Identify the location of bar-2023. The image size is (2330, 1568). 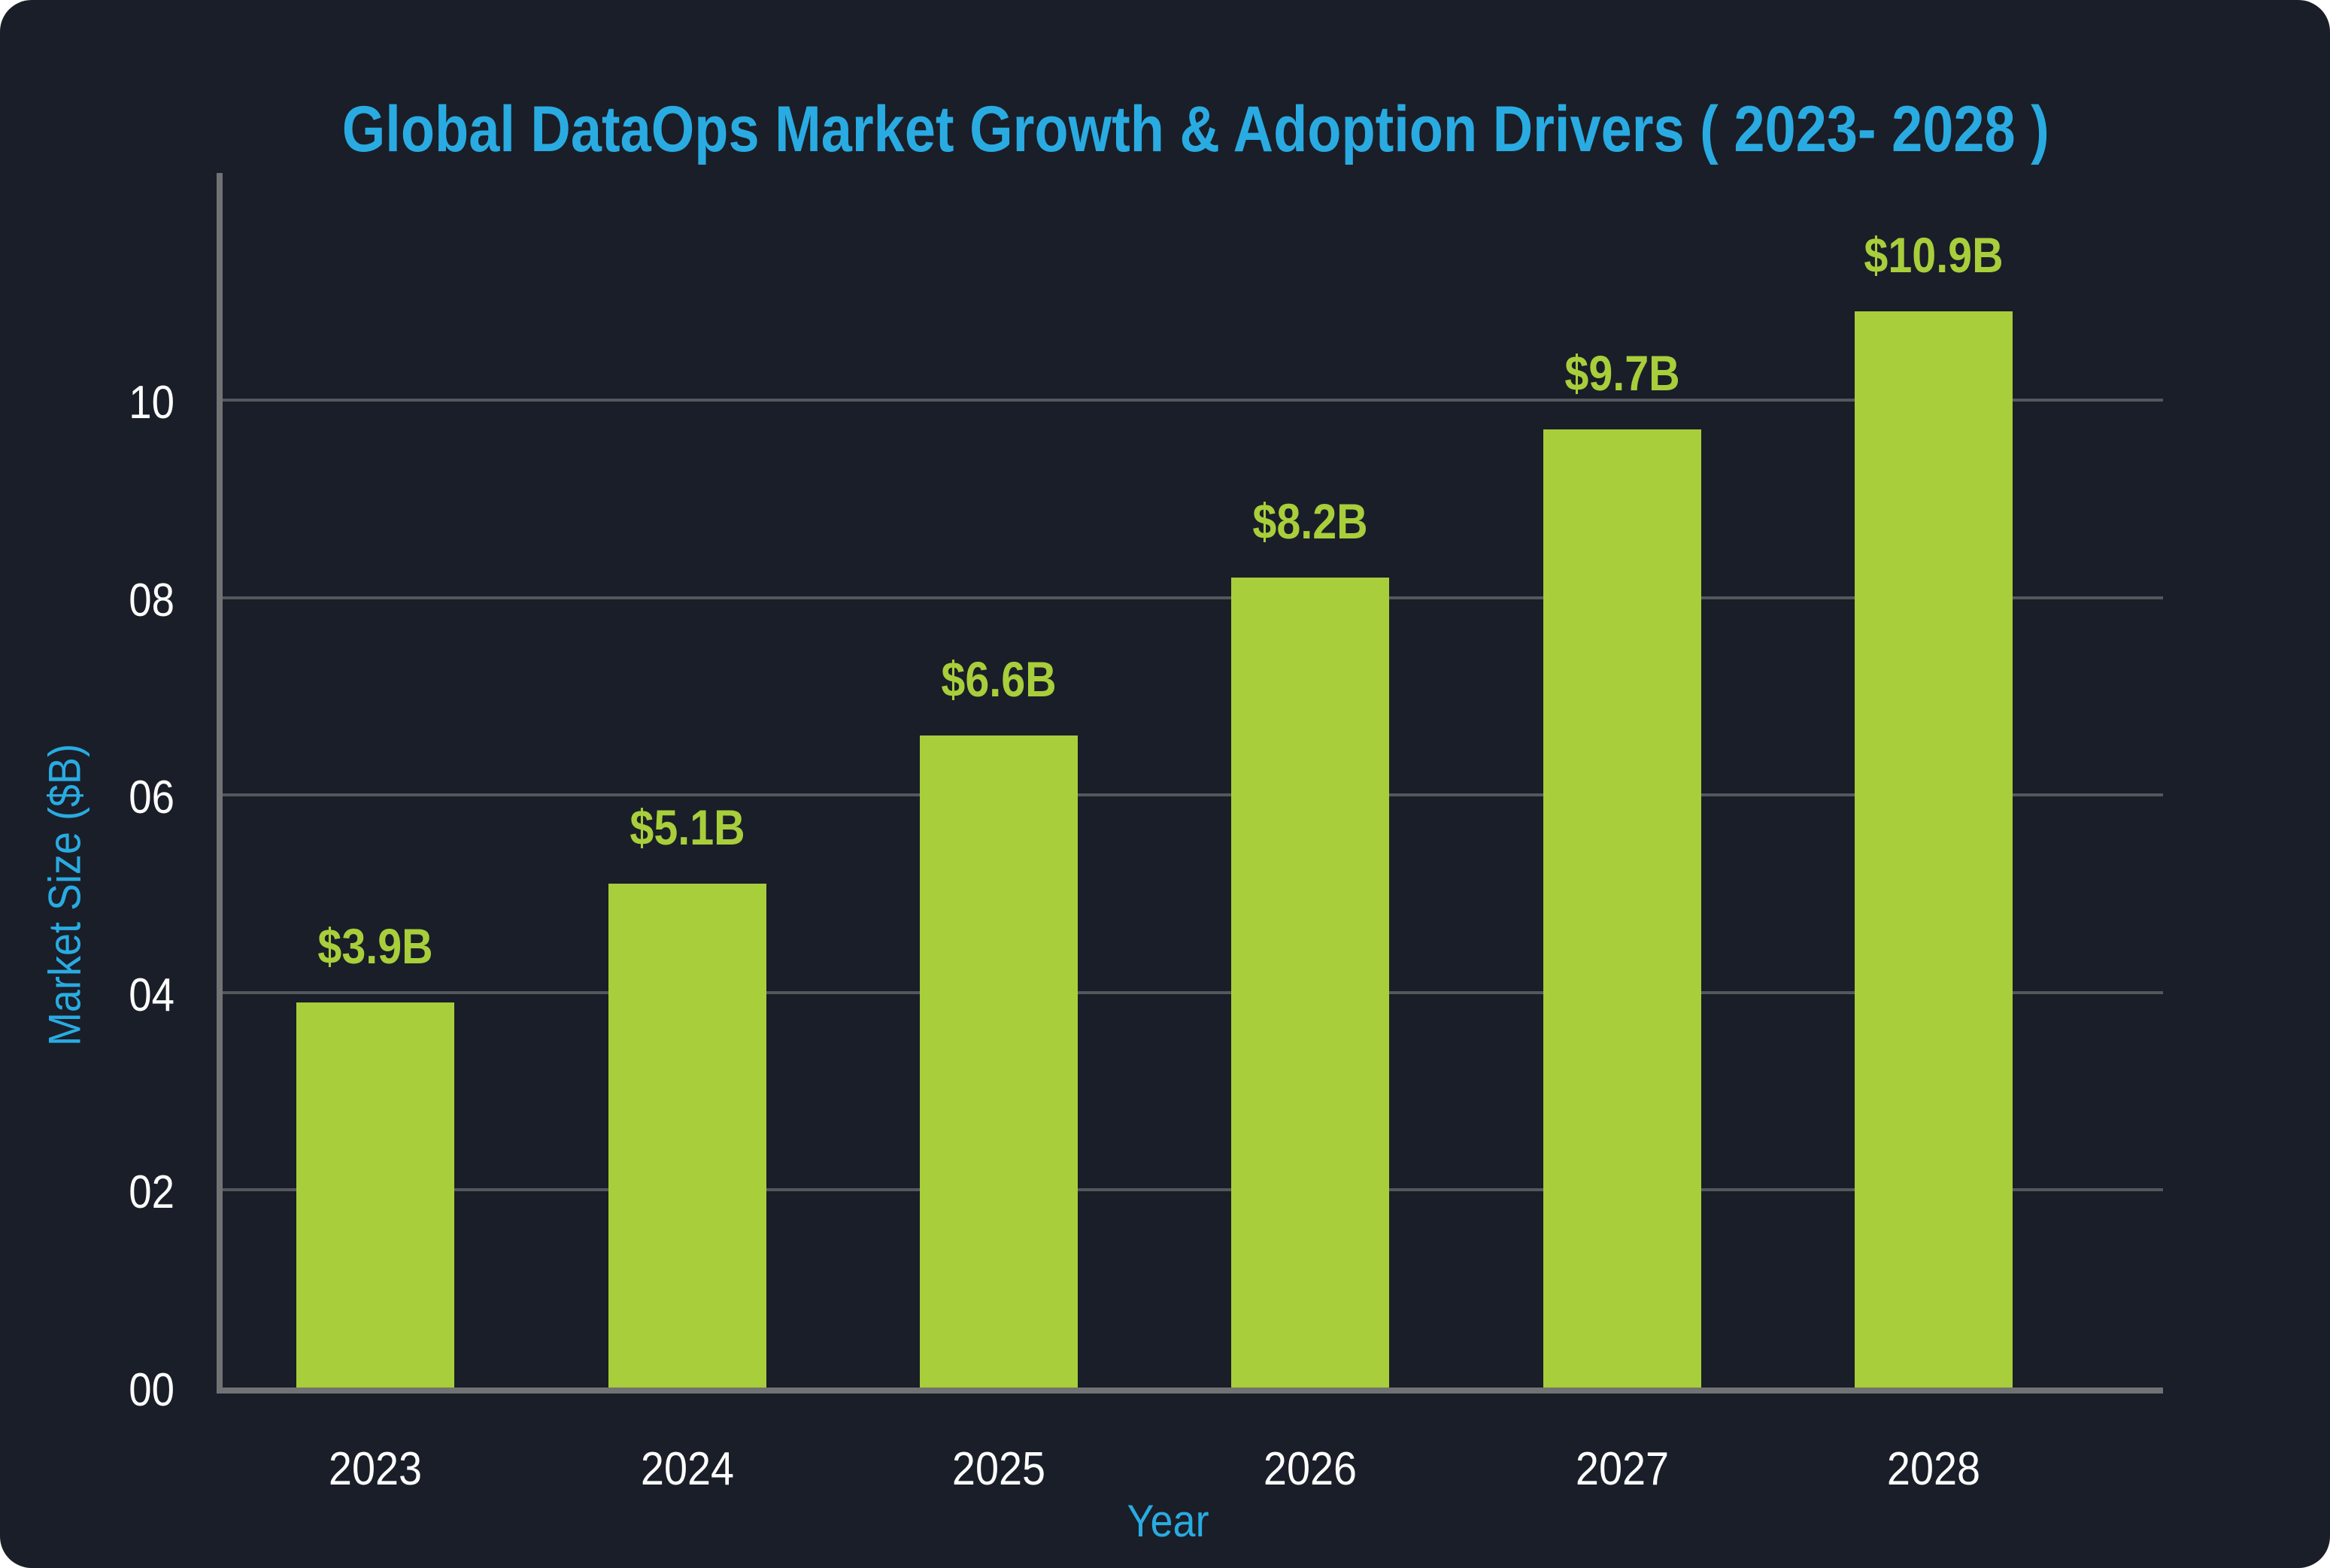
(375, 1195).